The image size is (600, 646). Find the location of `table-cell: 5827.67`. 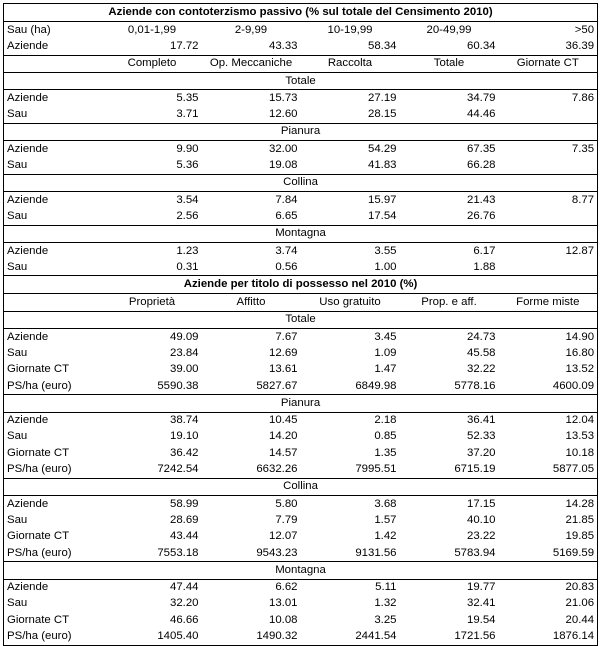

table-cell: 5827.67 is located at coordinates (277, 385).